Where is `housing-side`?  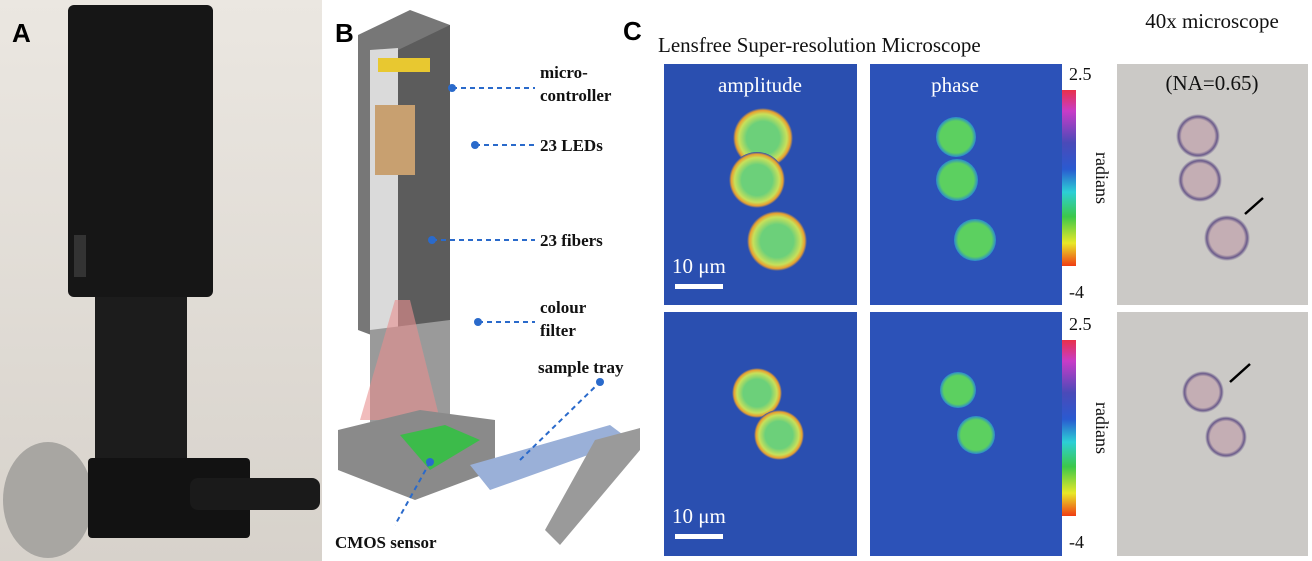 housing-side is located at coordinates (424, 185).